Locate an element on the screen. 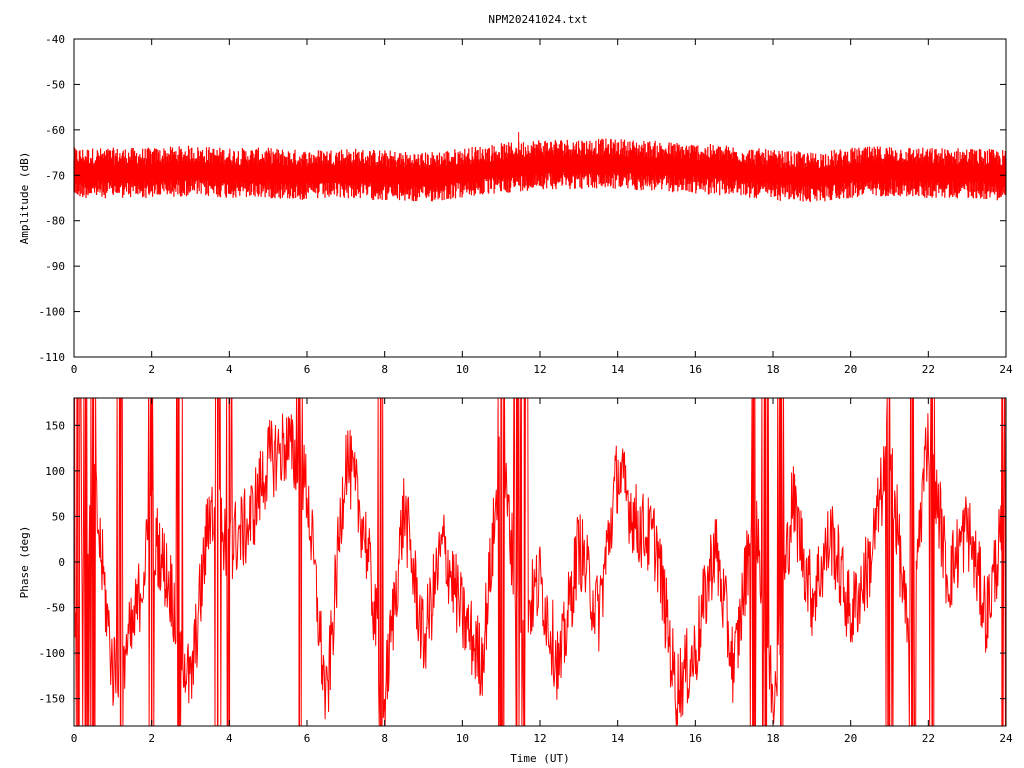  chart-title: NPM20241024.txt is located at coordinates (537, 19).